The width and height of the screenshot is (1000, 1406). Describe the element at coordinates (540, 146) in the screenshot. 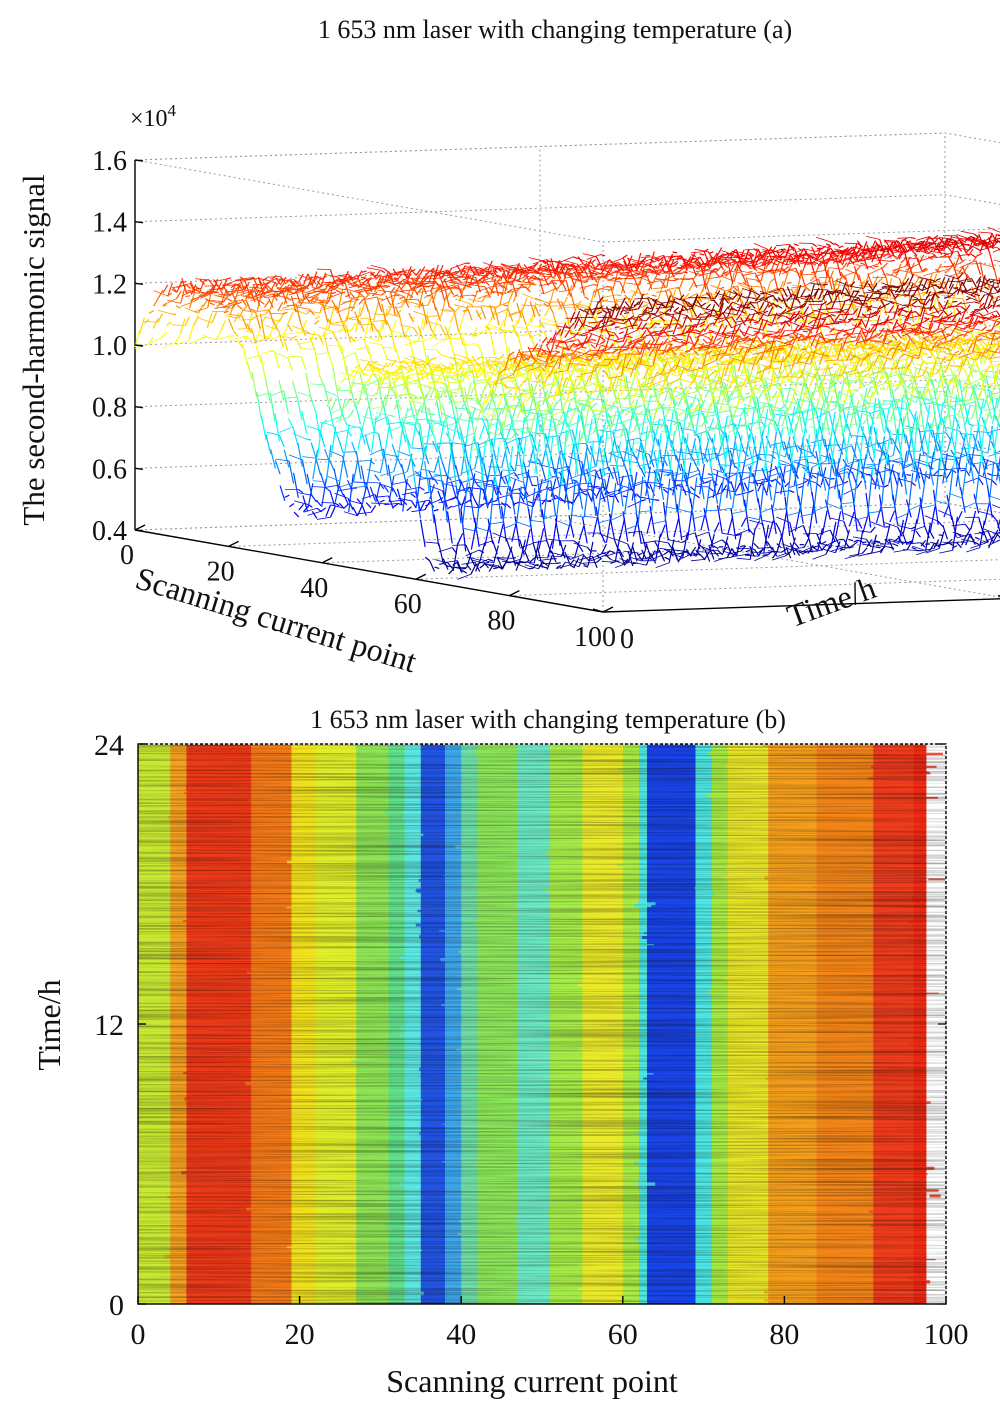

I see `a-grid-edge` at that location.